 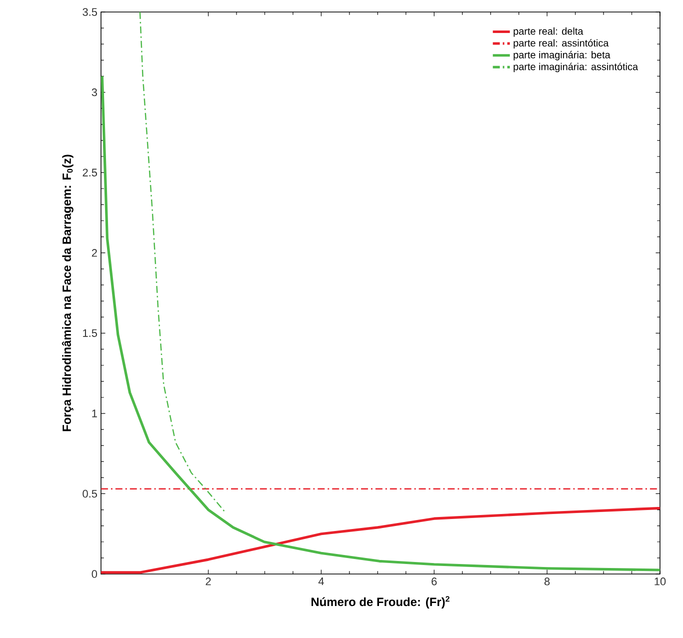 What do you see at coordinates (94, 253) in the screenshot?
I see `y-tick-label: 2` at bounding box center [94, 253].